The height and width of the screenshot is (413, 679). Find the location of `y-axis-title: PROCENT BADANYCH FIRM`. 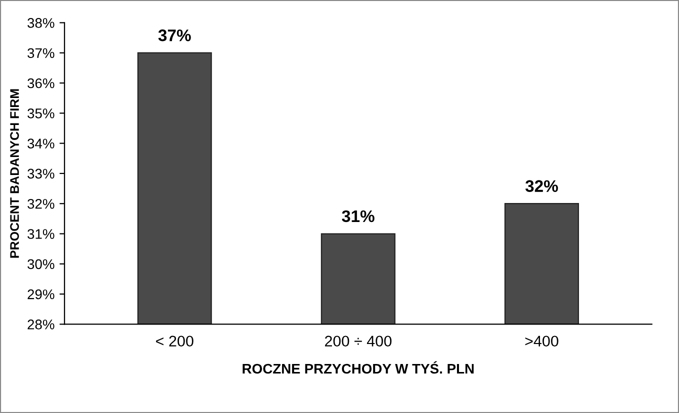

y-axis-title: PROCENT BADANYCH FIRM is located at coordinates (14, 173).